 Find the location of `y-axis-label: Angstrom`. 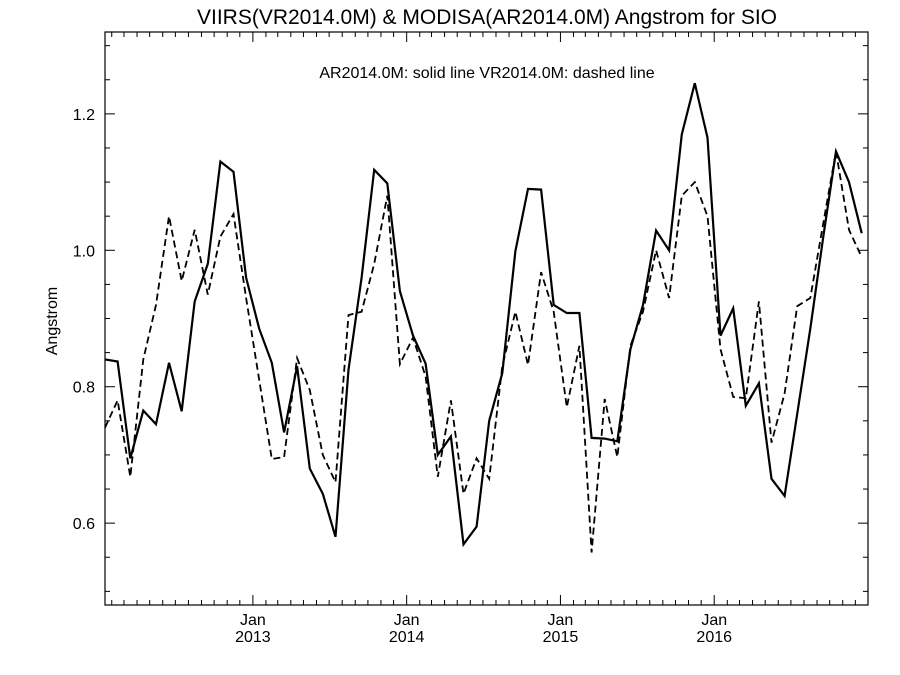

y-axis-label: Angstrom is located at coordinates (52, 321).